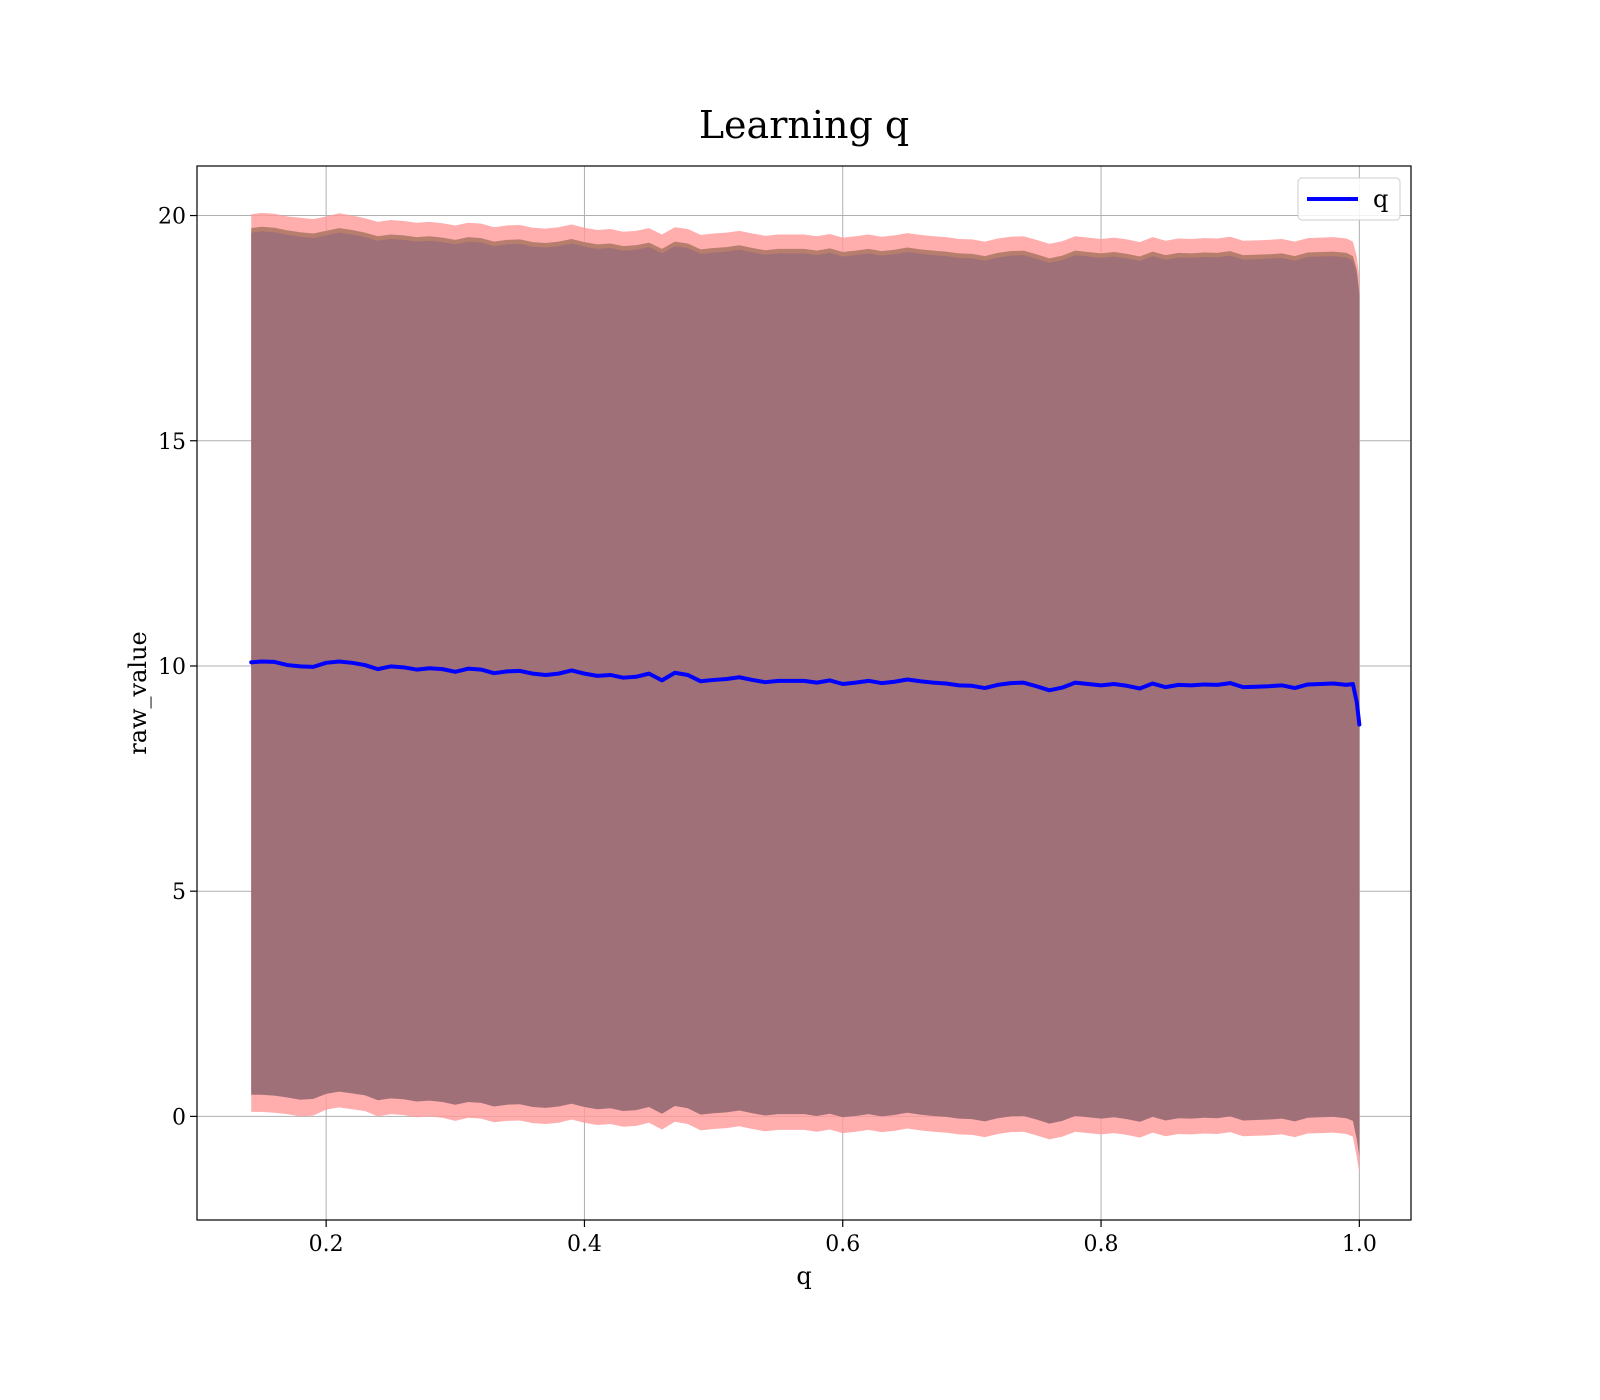  Describe the element at coordinates (172, 667) in the screenshot. I see `y-tick-label: 10` at that location.